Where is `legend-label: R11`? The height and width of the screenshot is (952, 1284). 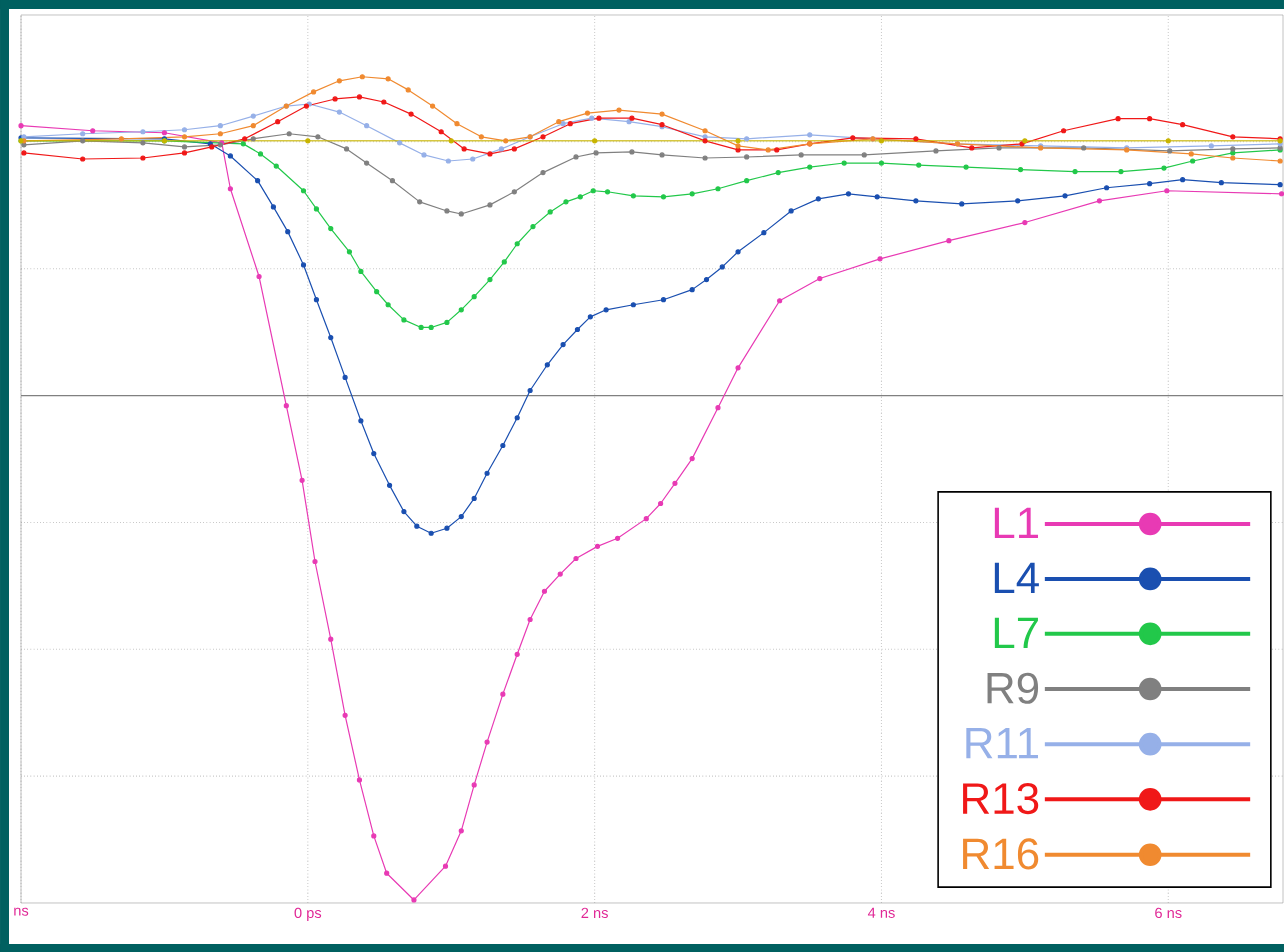 legend-label: R11 is located at coordinates (1002, 743).